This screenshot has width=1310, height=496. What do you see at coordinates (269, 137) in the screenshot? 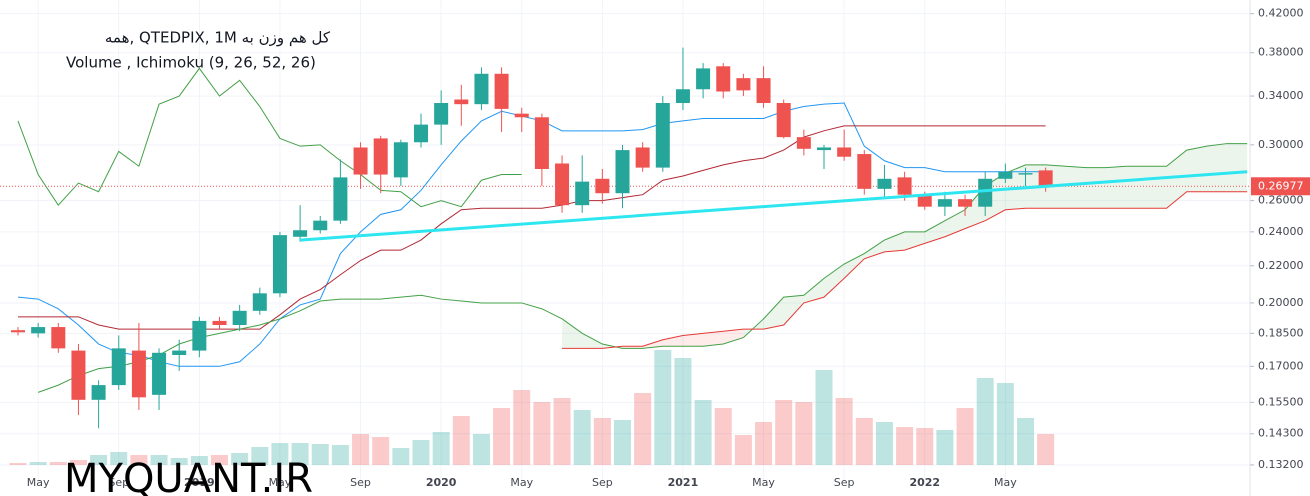
I see `indicator-line` at bounding box center [269, 137].